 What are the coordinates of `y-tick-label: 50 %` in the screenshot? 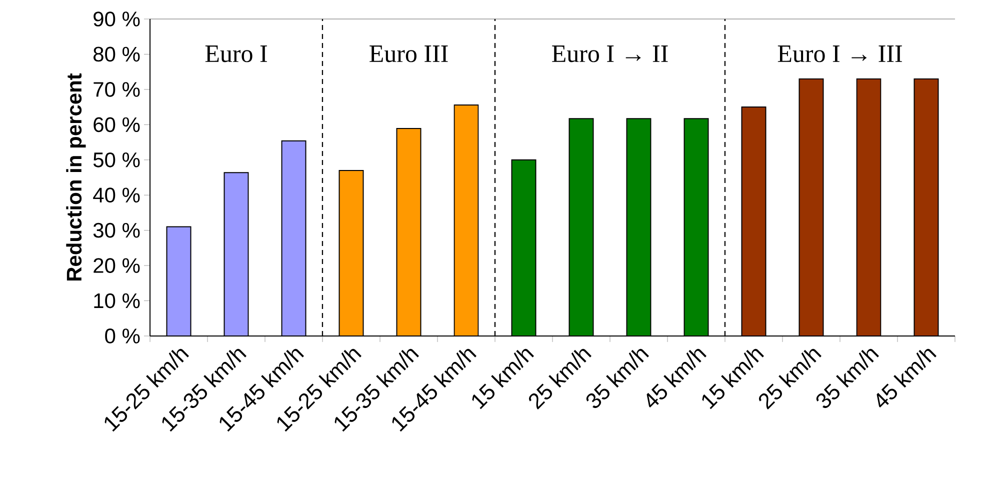 It's located at (116, 160).